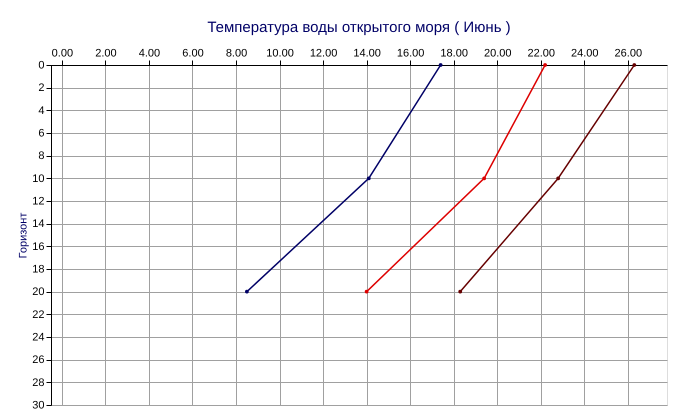 This screenshot has width=675, height=419. What do you see at coordinates (41, 110) in the screenshot?
I see `y-tick-label: 4` at bounding box center [41, 110].